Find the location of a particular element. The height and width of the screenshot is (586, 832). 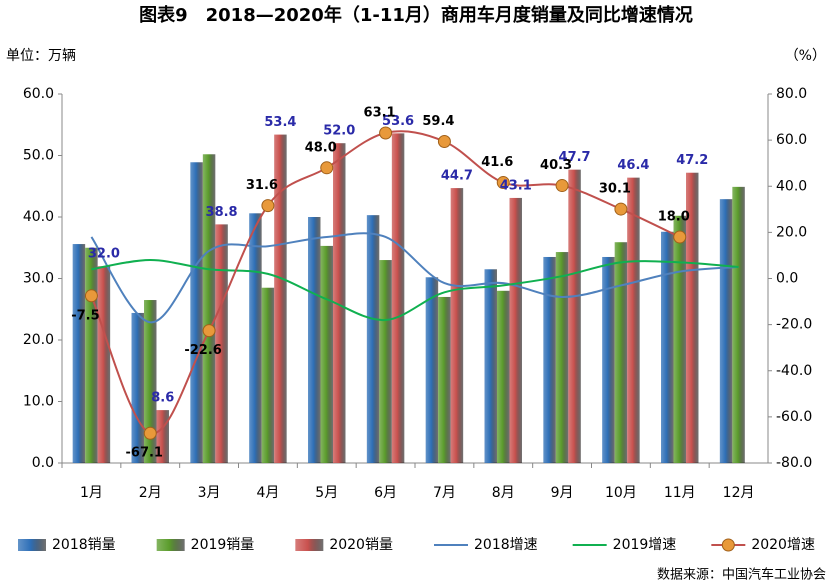

data-label: 32.0 is located at coordinates (104, 254).